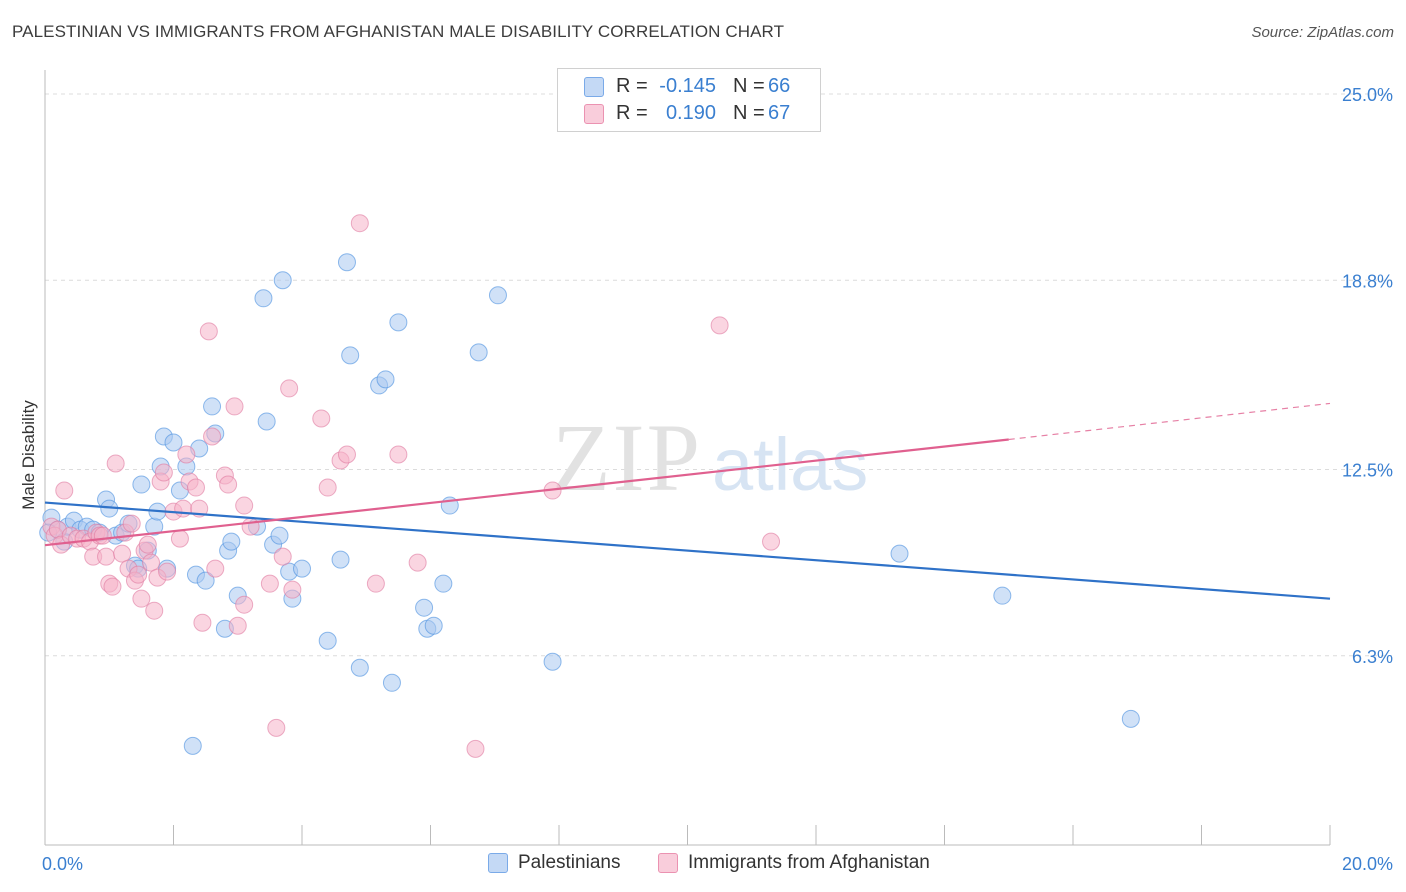  I want to click on legend-item-palestinians: Palestinians, so click(554, 863).